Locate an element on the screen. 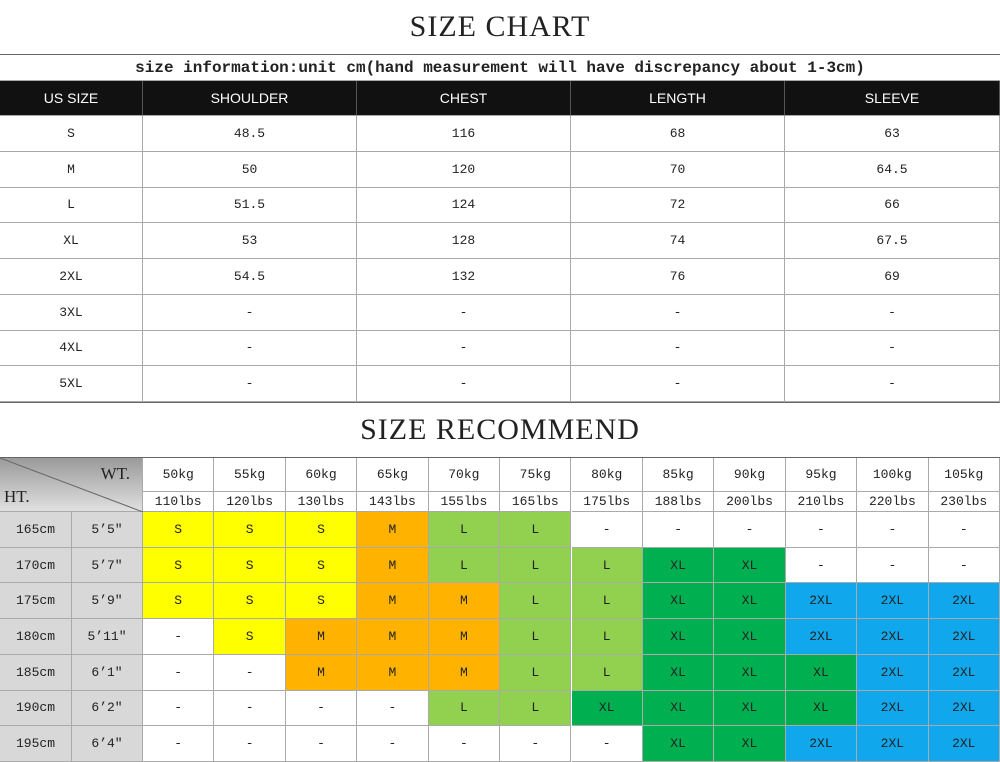 The height and width of the screenshot is (762, 1000). weight-kg: 50kg is located at coordinates (179, 475).